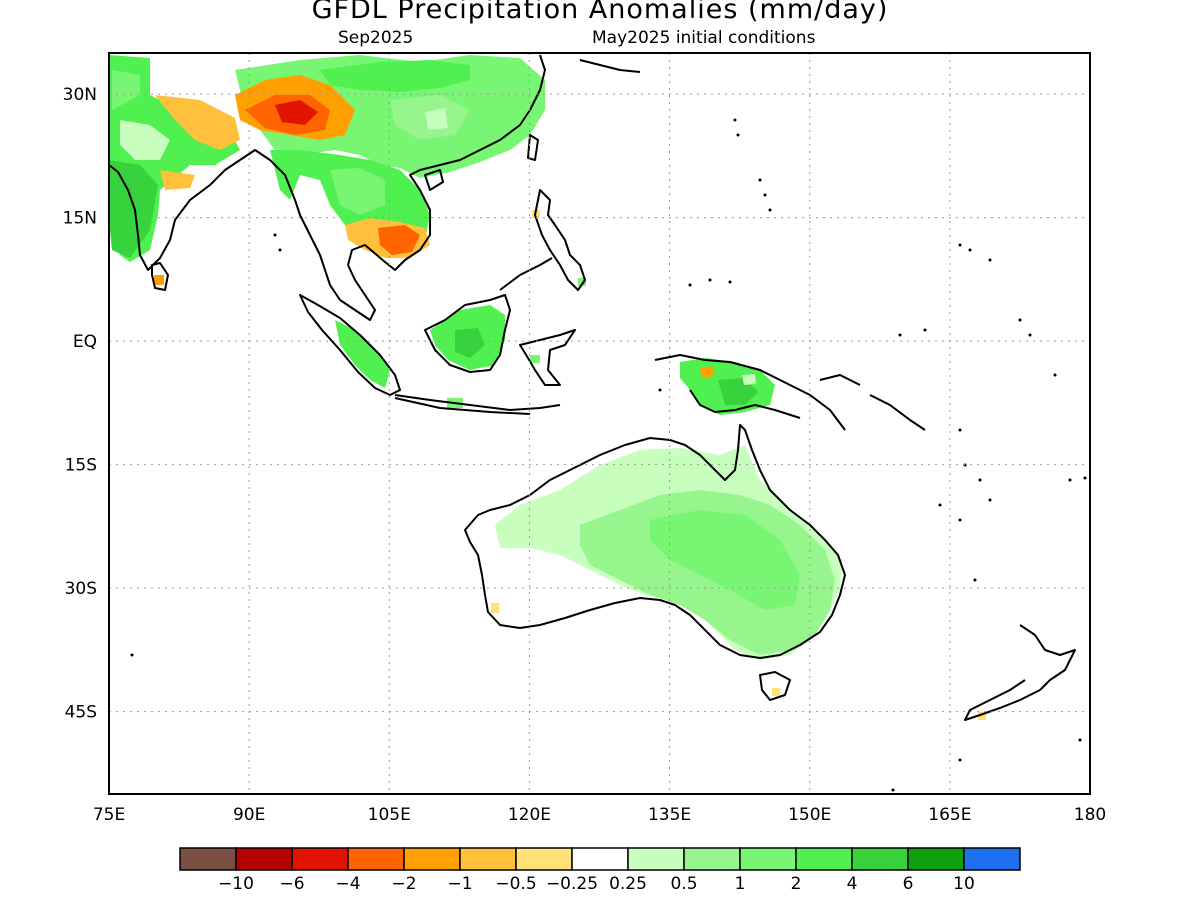 The width and height of the screenshot is (1200, 900). Describe the element at coordinates (80, 404) in the screenshot. I see `latitude-tick-labels: 30N 15N EQ 15S 30S 45S` at that location.